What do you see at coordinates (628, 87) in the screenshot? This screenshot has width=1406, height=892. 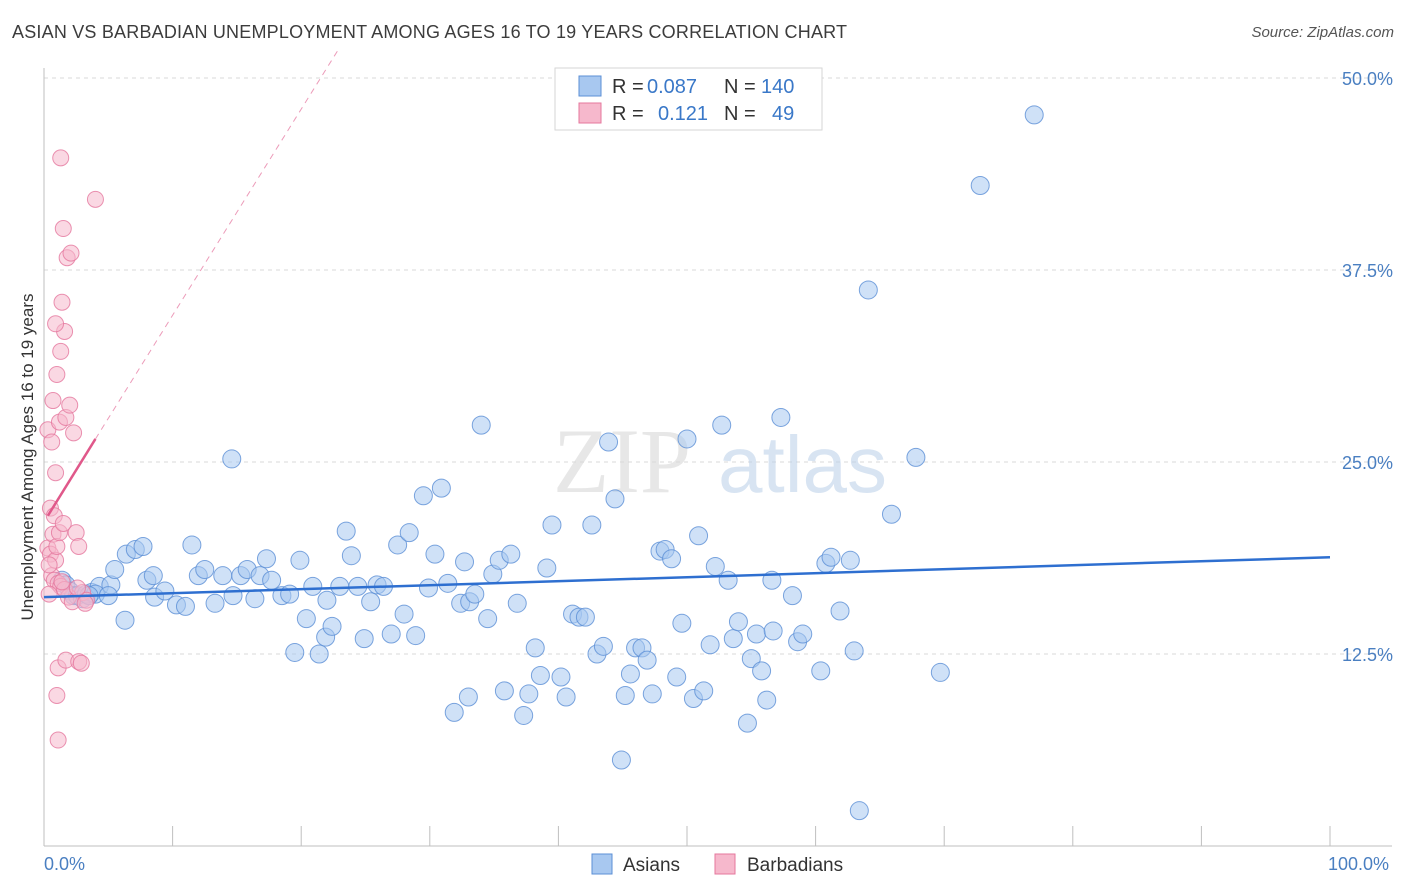 I see `legend-asian-r-label: R =` at bounding box center [628, 87].